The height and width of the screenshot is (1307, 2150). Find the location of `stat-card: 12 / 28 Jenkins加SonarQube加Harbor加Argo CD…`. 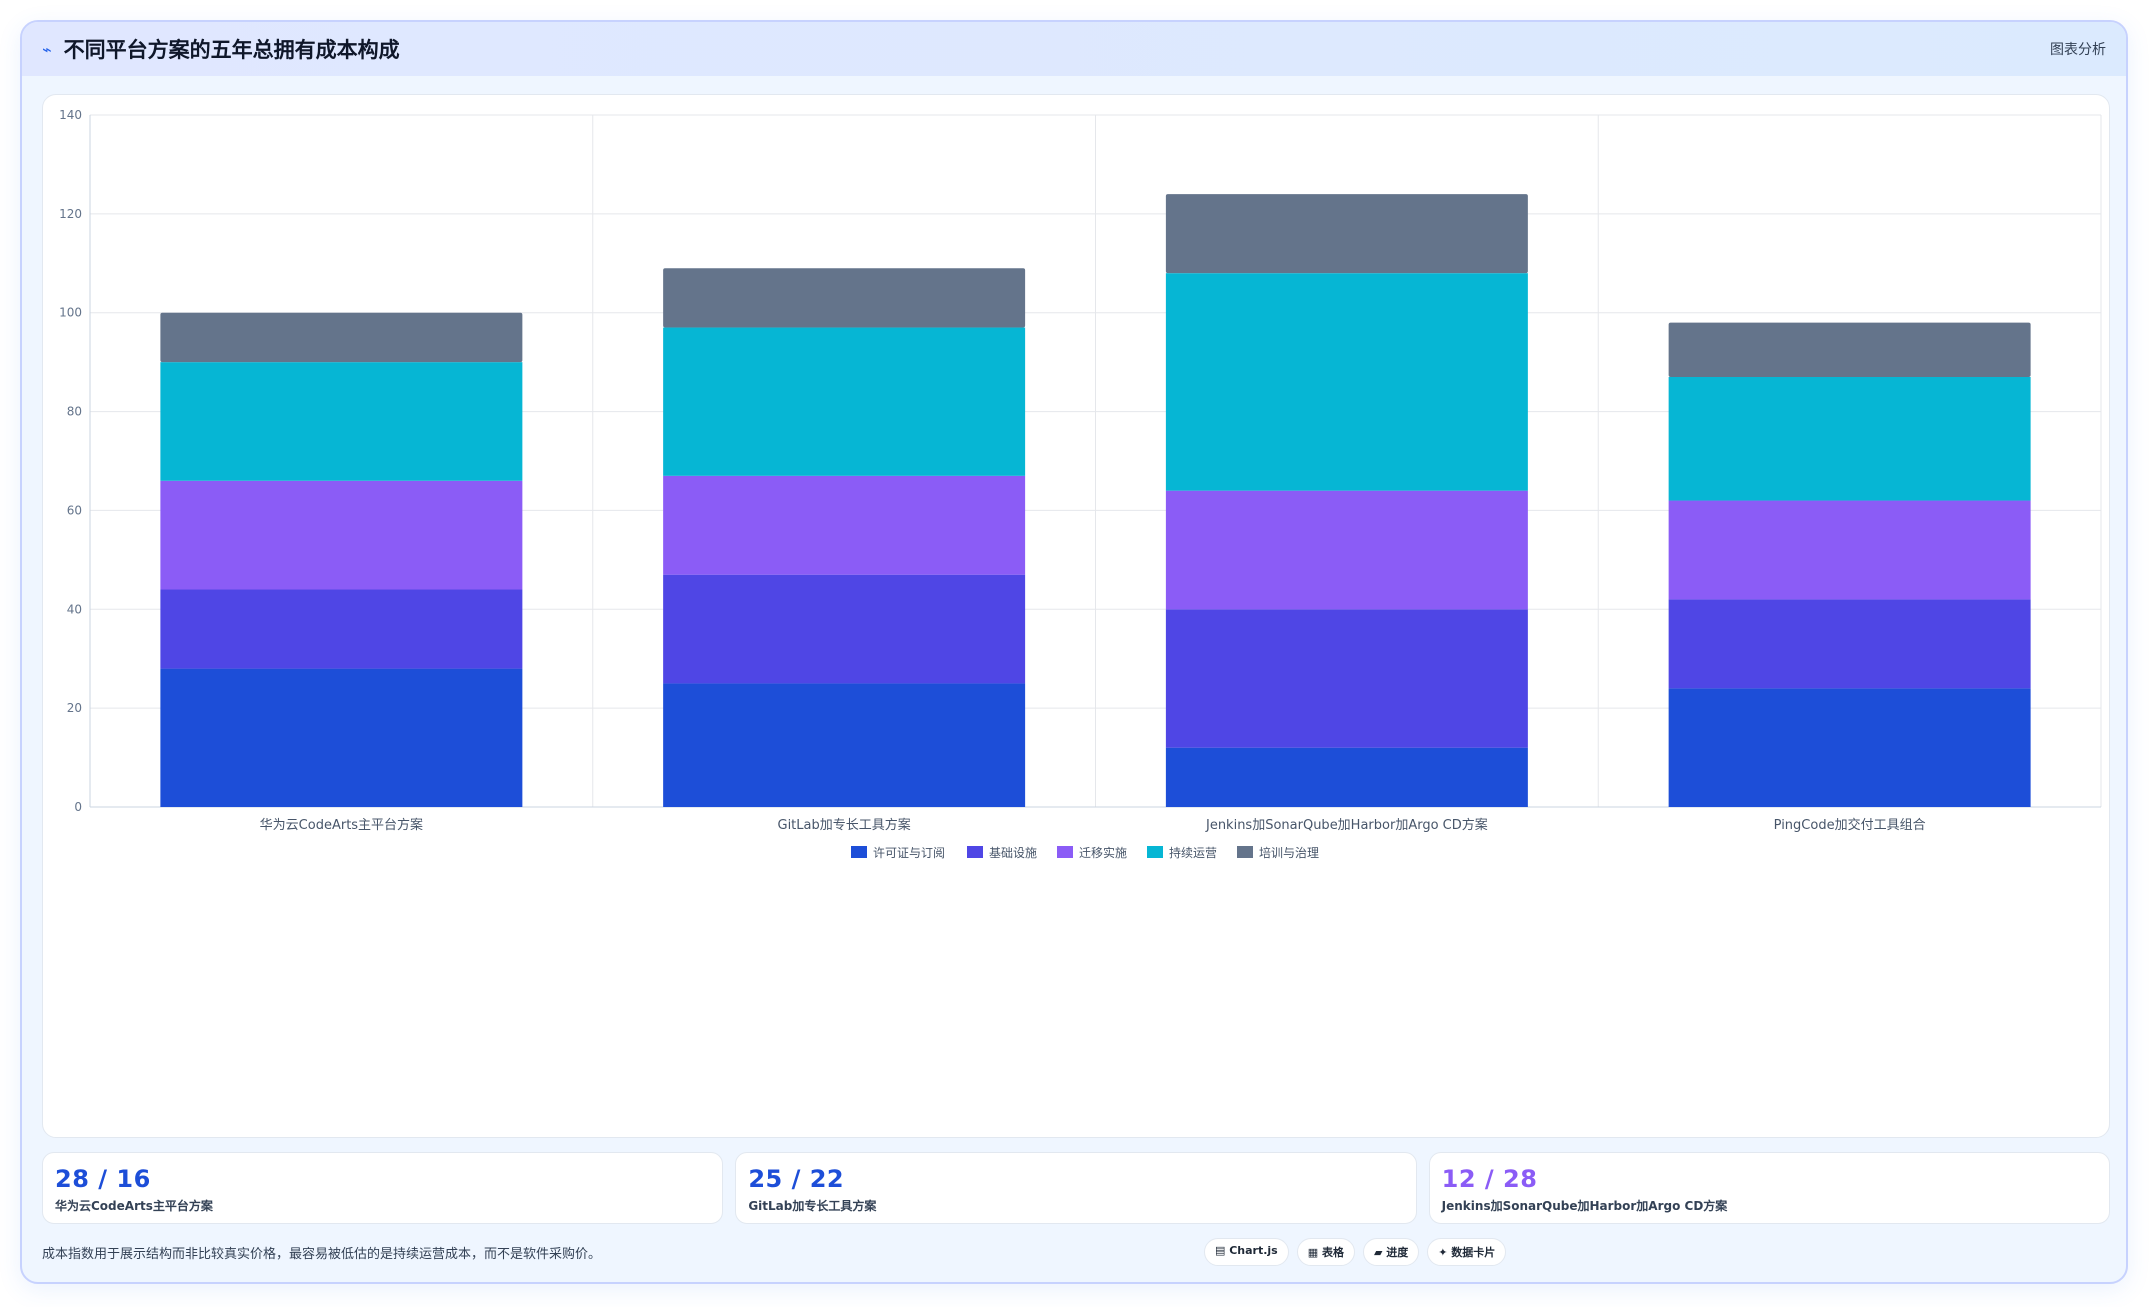

stat-card: 12 / 28 Jenkins加SonarQube加Harbor加Argo CD… is located at coordinates (1769, 1188).